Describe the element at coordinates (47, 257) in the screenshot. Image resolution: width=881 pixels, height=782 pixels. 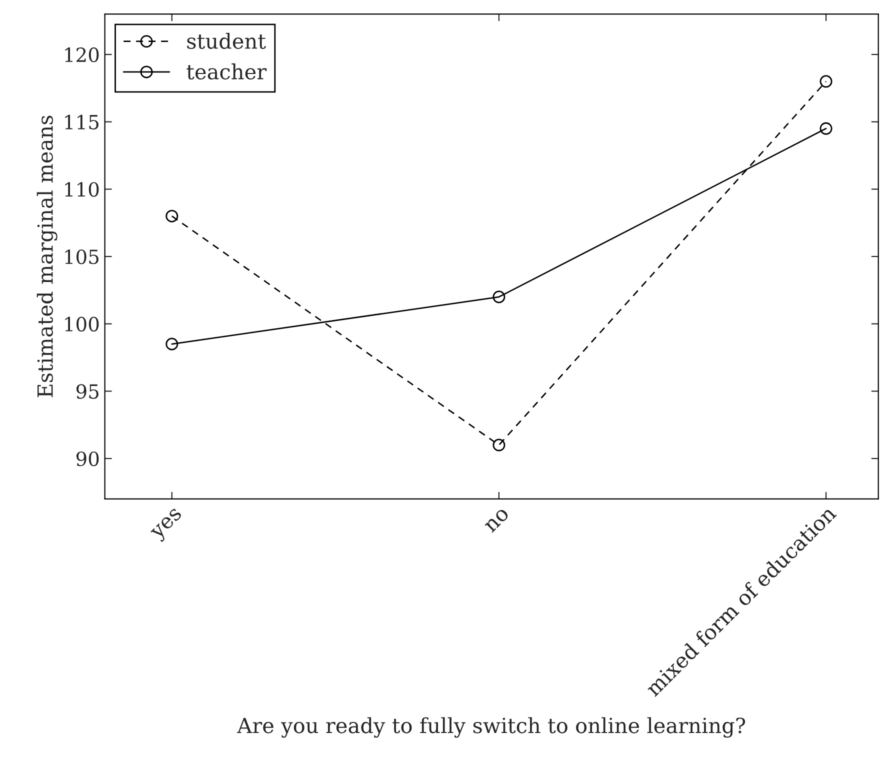
I see `y-axis-title: Estimated marginal means` at that location.